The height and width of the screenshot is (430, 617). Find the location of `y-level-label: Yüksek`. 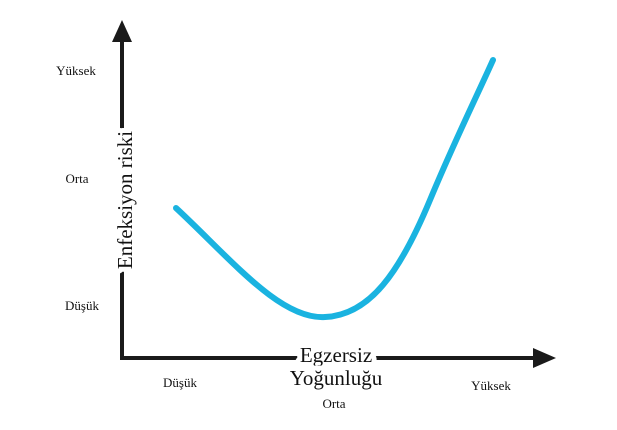

y-level-label: Yüksek is located at coordinates (76, 70).